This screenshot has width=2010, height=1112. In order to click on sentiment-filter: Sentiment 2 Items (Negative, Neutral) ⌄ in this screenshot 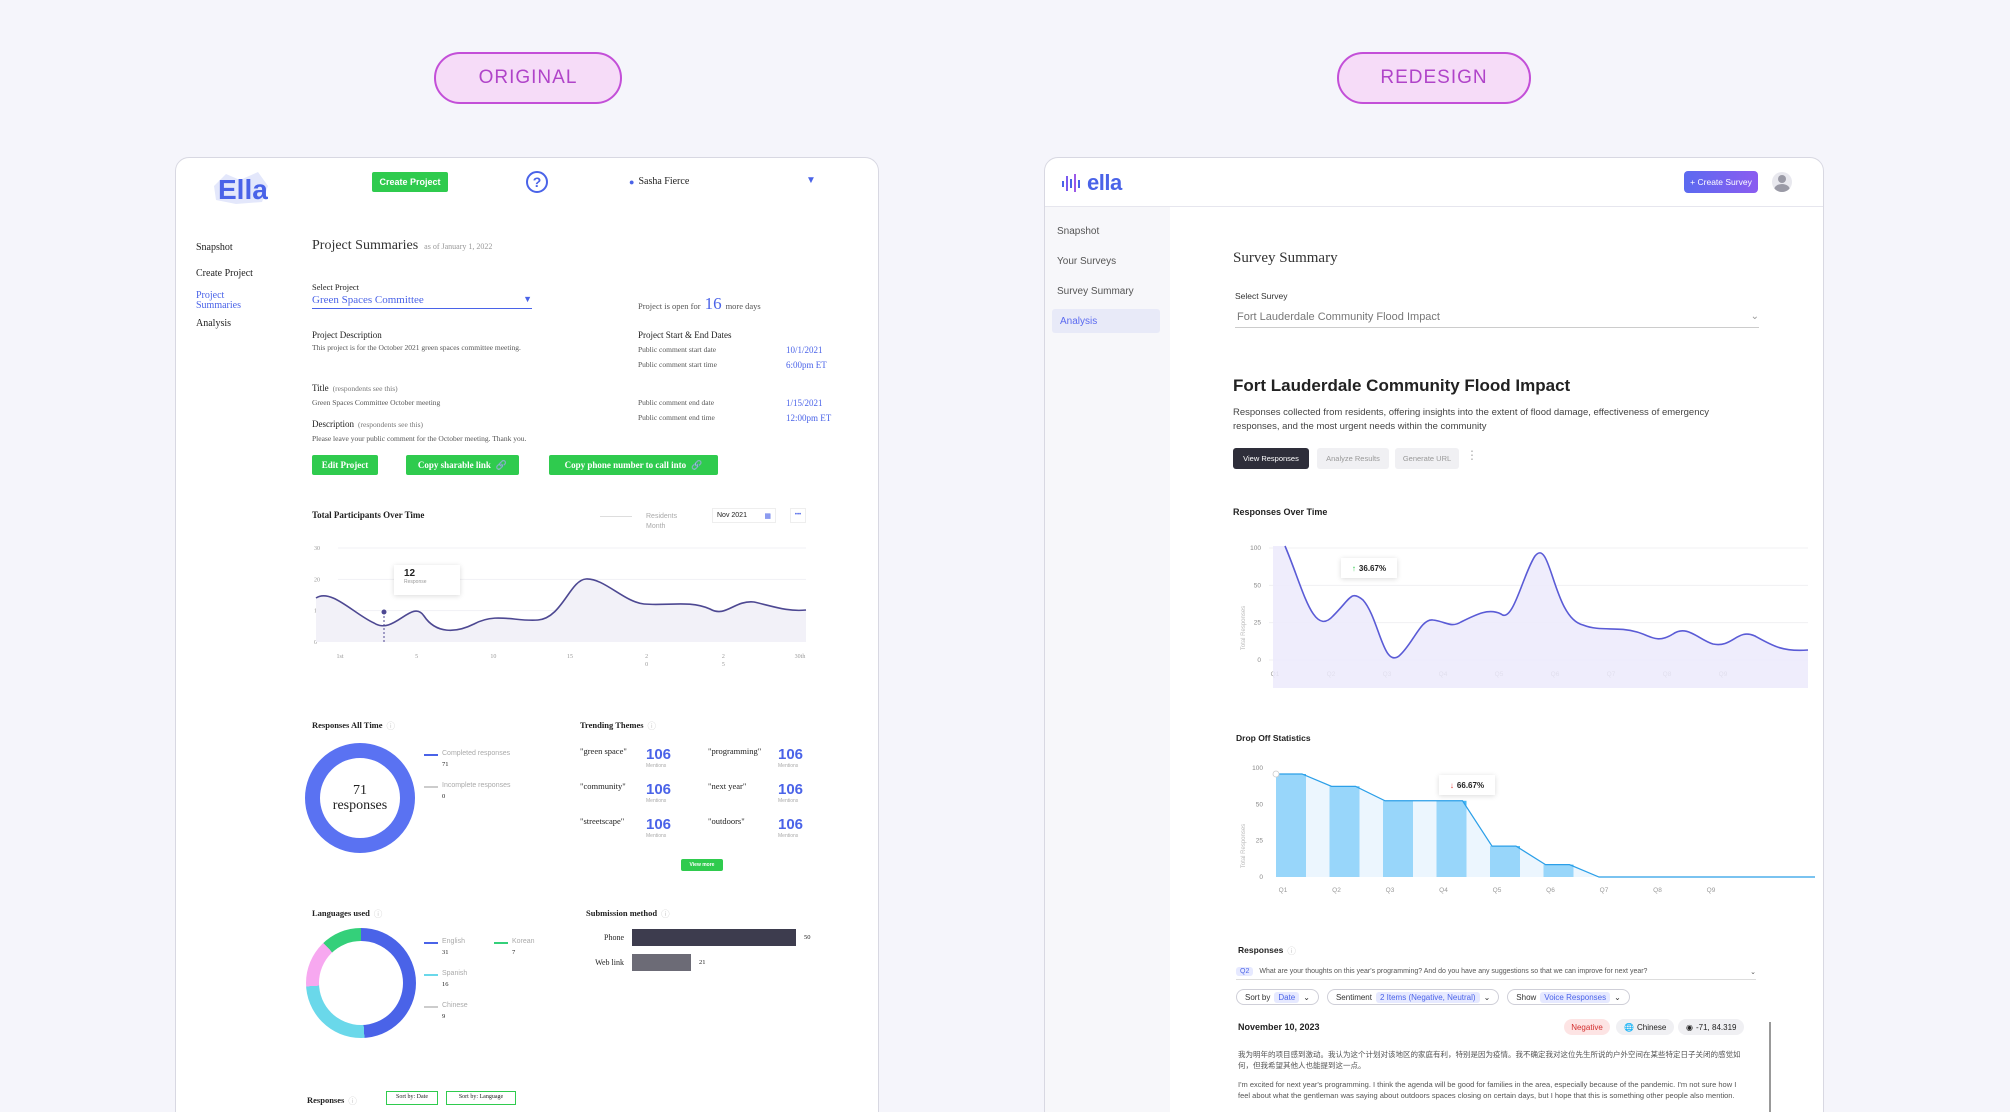, I will do `click(1413, 997)`.